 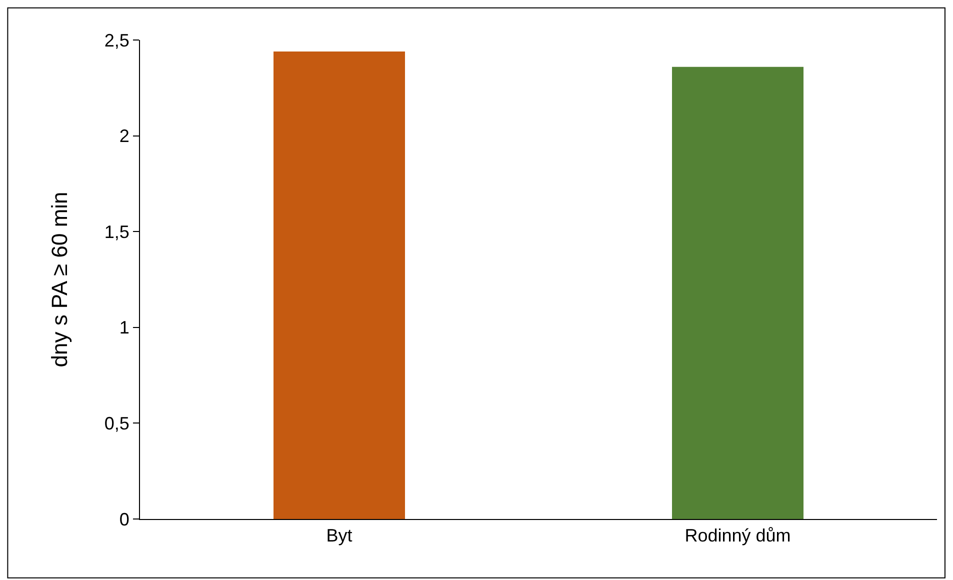 I want to click on y-tick-label: 1,5, so click(x=117, y=232).